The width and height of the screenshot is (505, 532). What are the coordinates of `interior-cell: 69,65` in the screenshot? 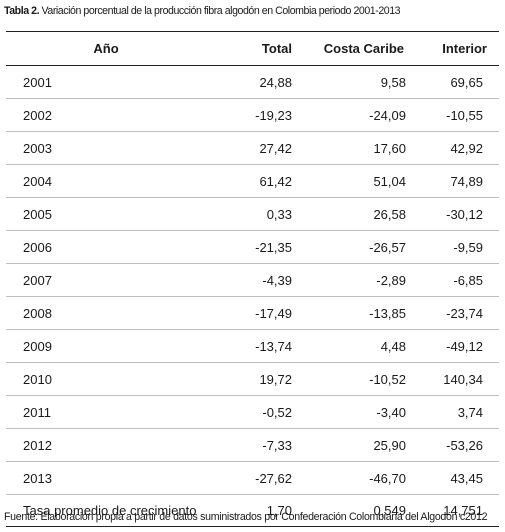 It's located at (466, 82).